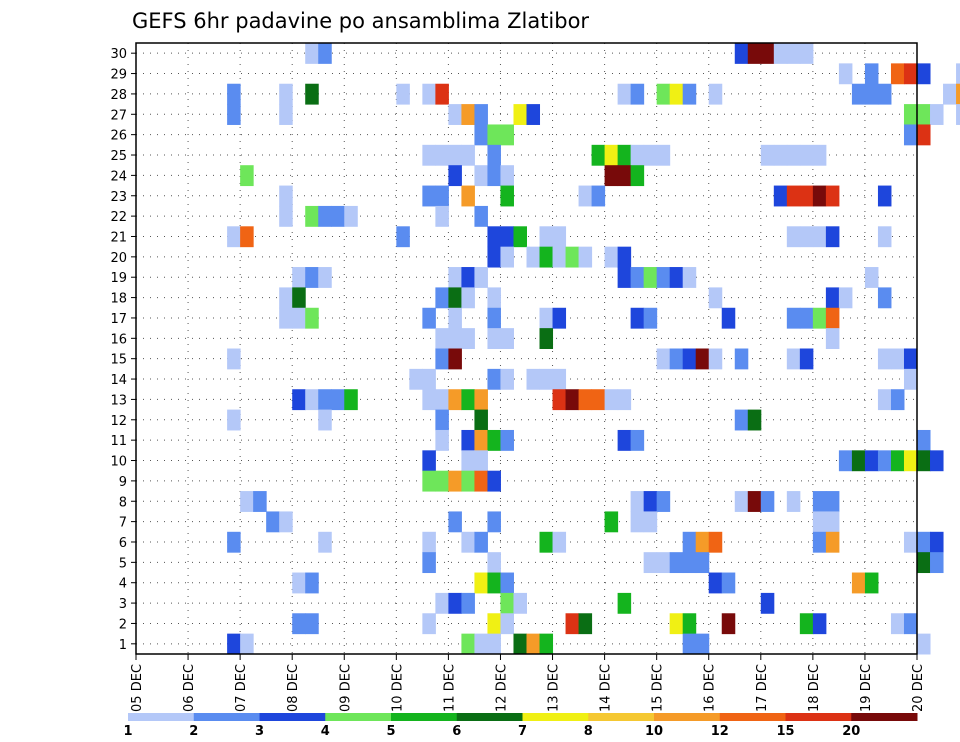 Image resolution: width=960 pixels, height=742 pixels. Describe the element at coordinates (127, 731) in the screenshot. I see `colorbar-label: 1` at that location.